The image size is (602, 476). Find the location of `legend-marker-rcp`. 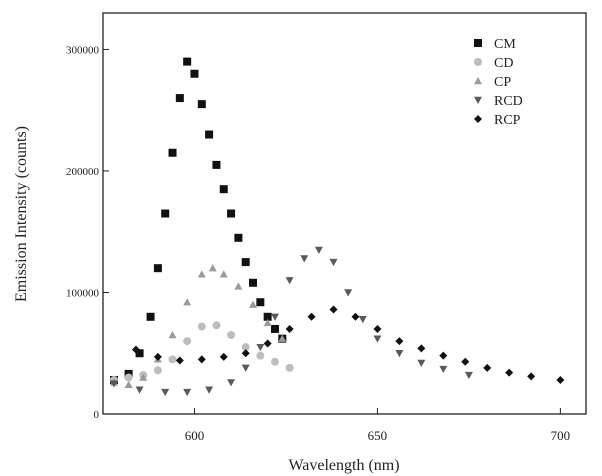

legend-marker-rcp is located at coordinates (478, 119).